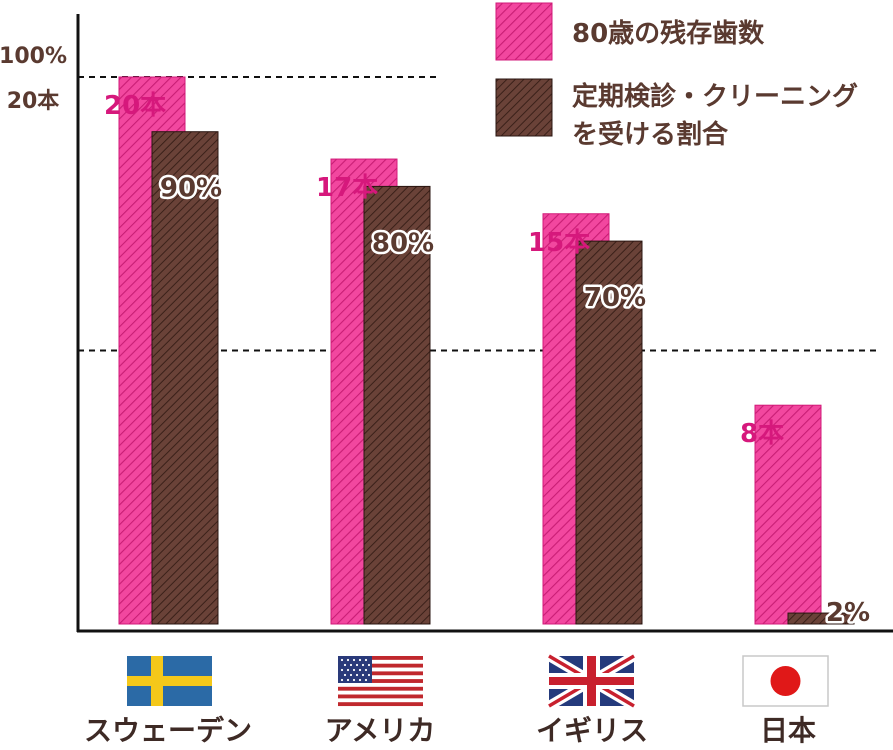 The image size is (893, 750). What do you see at coordinates (450, 730) in the screenshot?
I see `country-labels: スウェーデン アメリカ イギリス 日本` at bounding box center [450, 730].